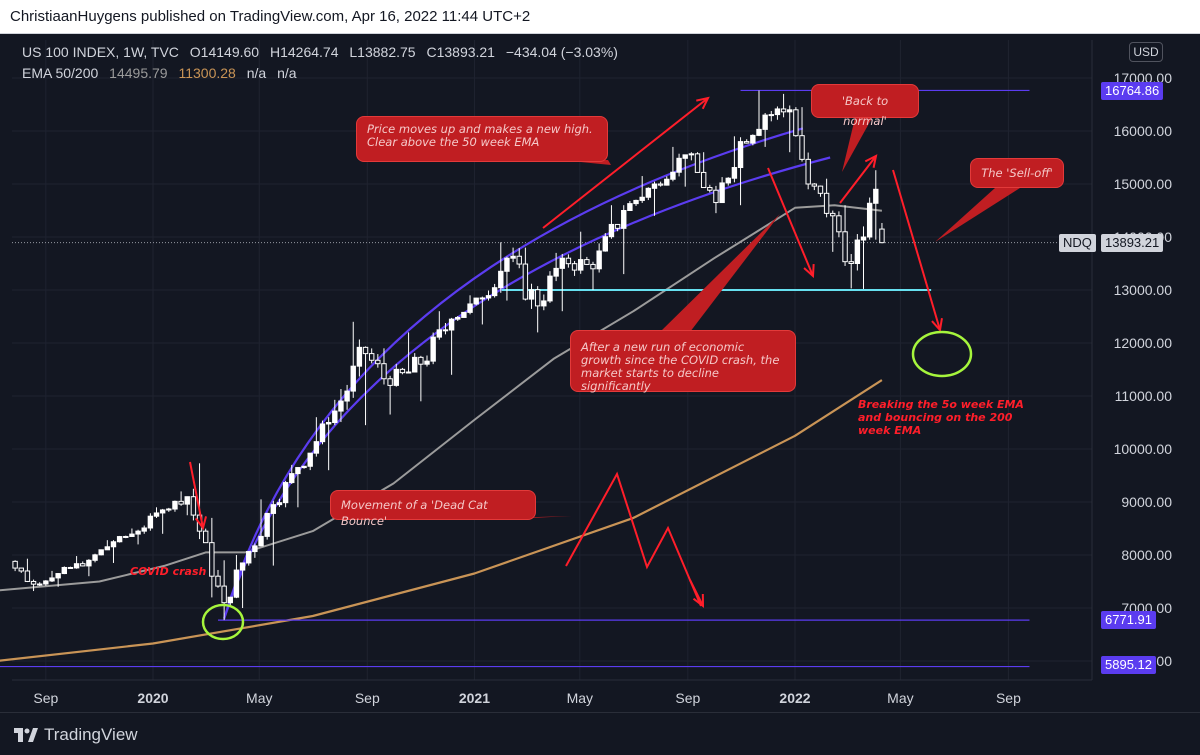 This screenshot has width=1200, height=755. I want to click on y-tick-label: 8000.00, so click(1146, 555).